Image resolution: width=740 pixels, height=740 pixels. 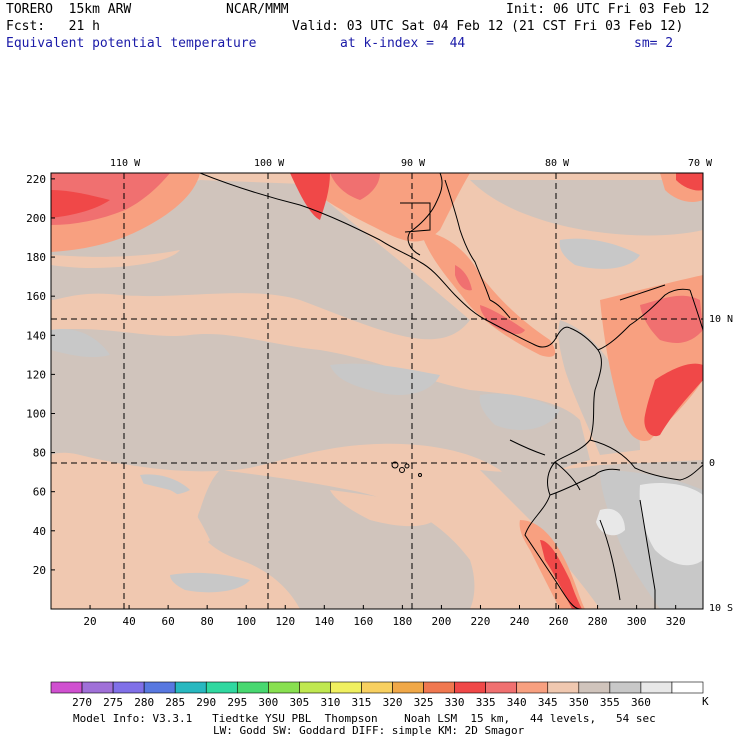 What do you see at coordinates (128, 621) in the screenshot?
I see `x-tick-label: 40` at bounding box center [128, 621].